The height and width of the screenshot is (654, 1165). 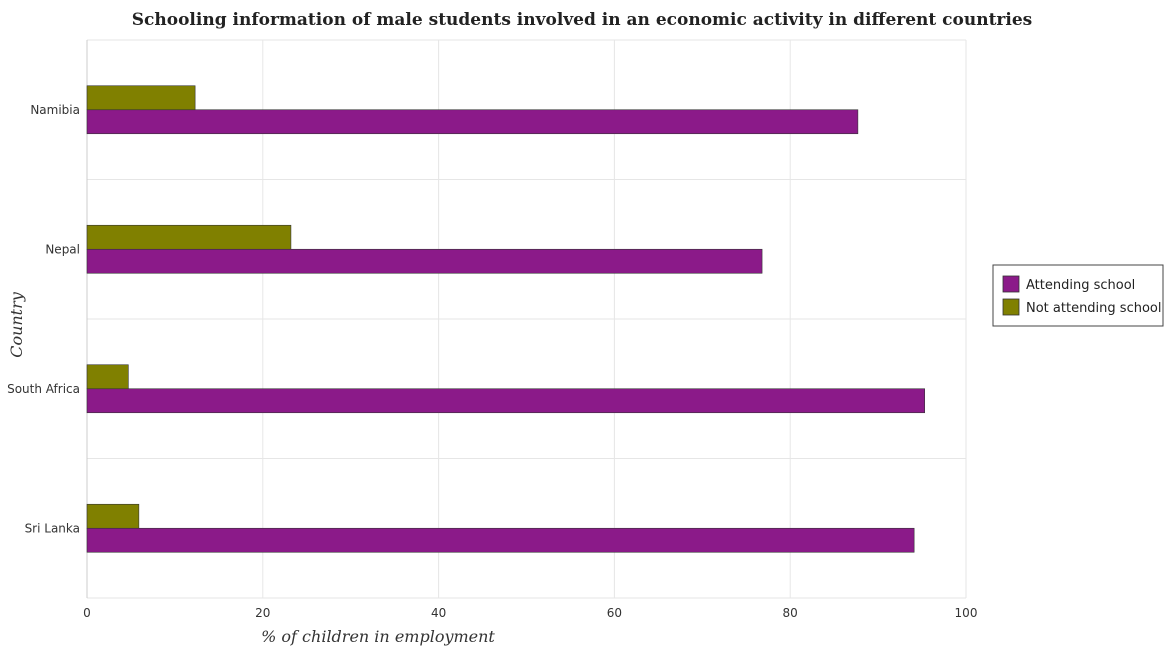 I want to click on y-tick-label: Namibia, so click(x=55, y=110).